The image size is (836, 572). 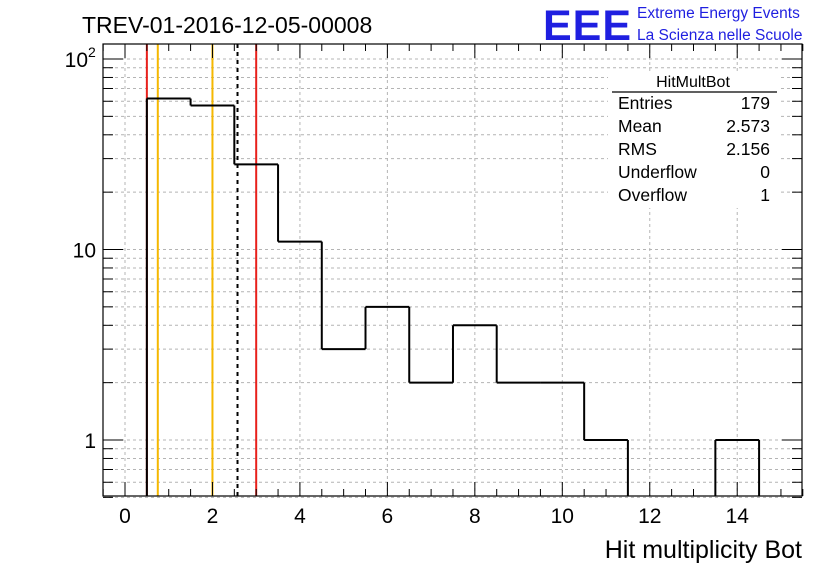 I want to click on x-tick-label: 12, so click(x=649, y=516).